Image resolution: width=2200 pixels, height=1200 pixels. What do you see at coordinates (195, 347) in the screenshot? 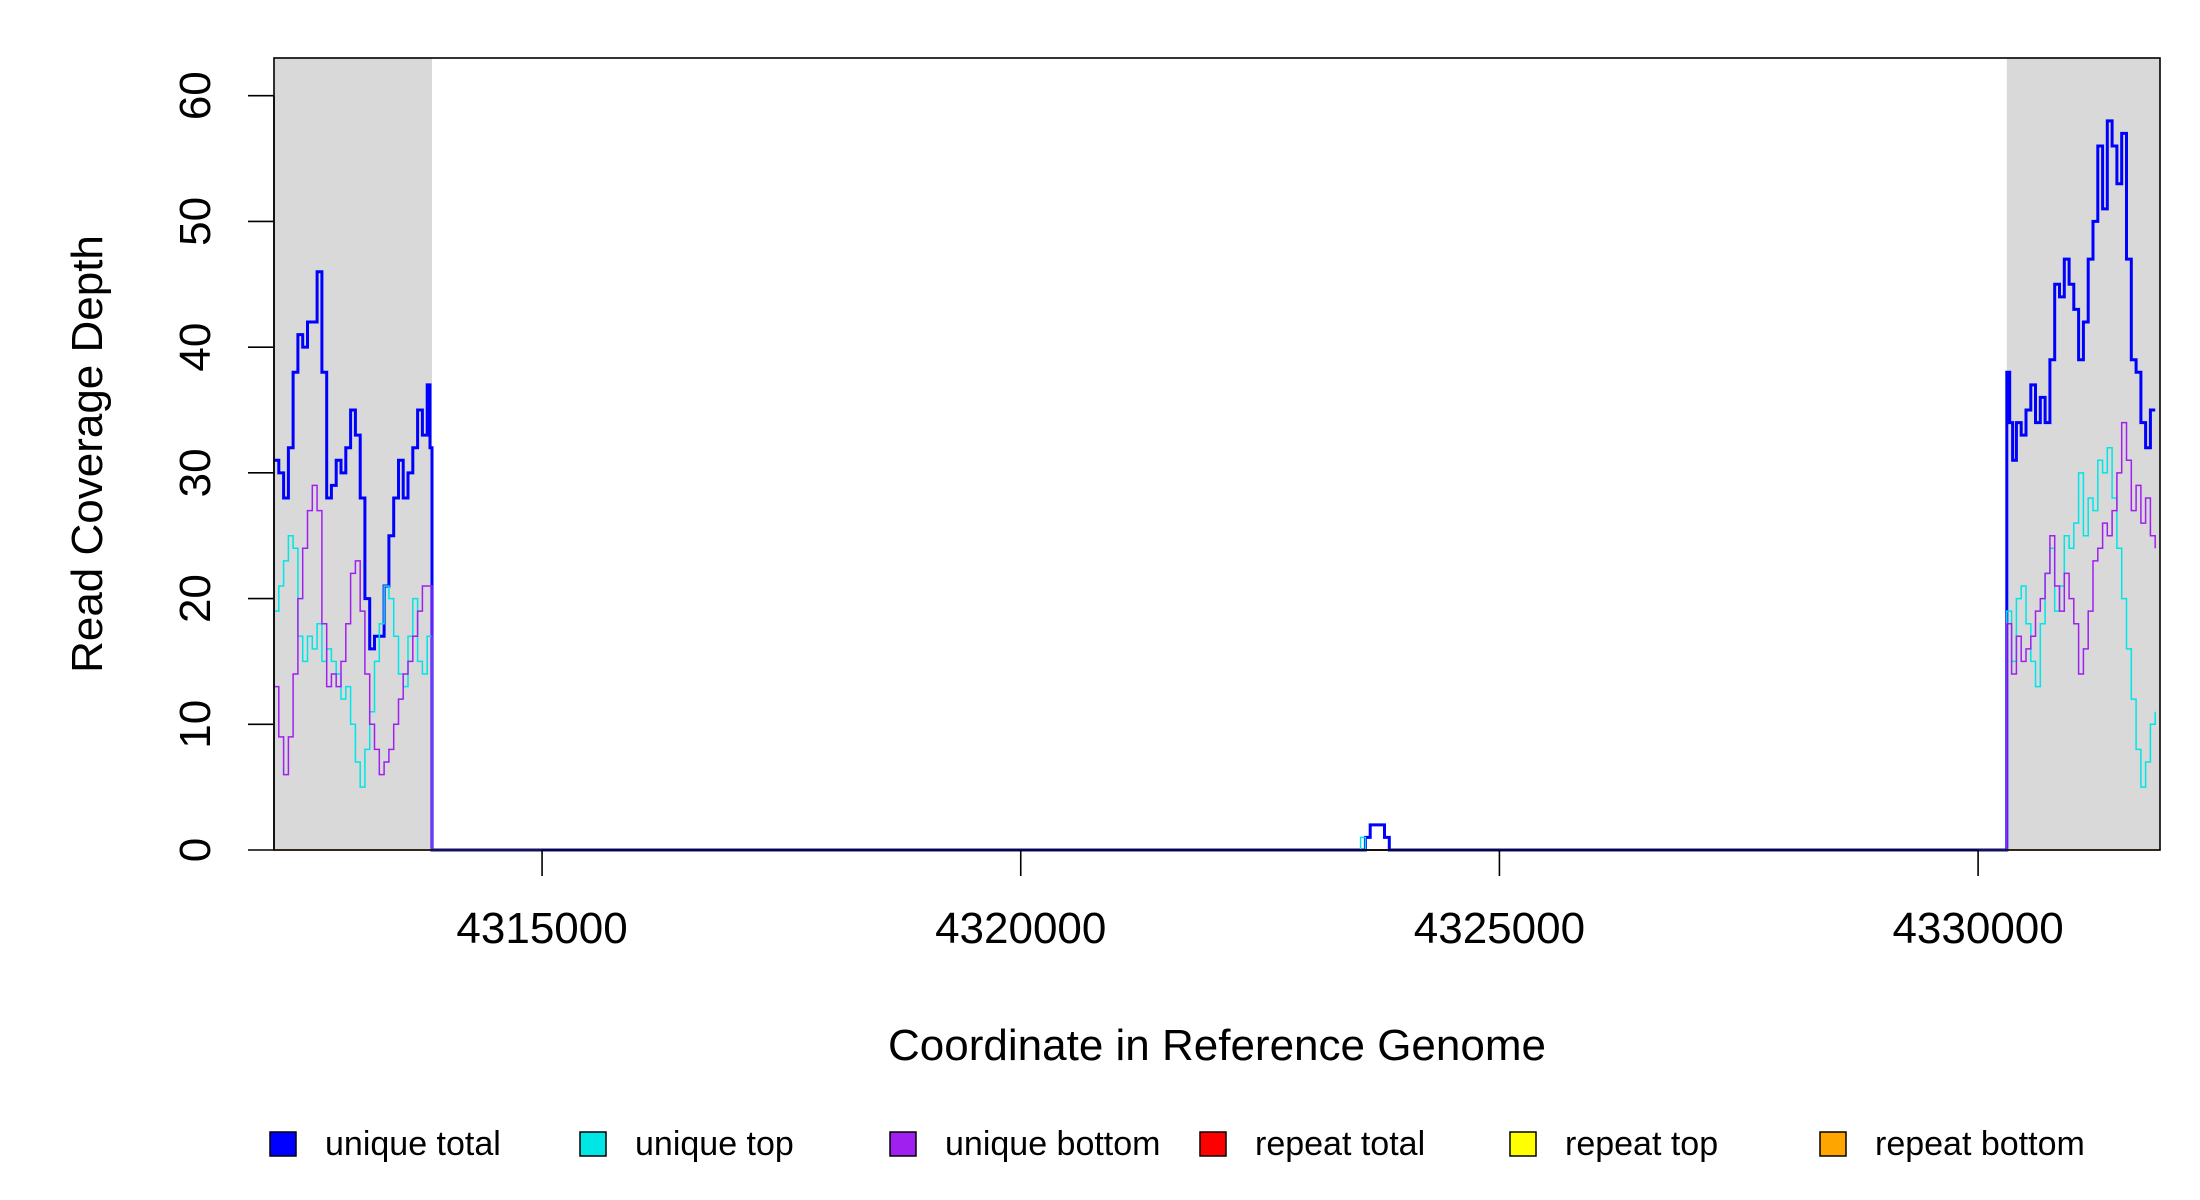
I see `y-tick-label: 40` at bounding box center [195, 347].